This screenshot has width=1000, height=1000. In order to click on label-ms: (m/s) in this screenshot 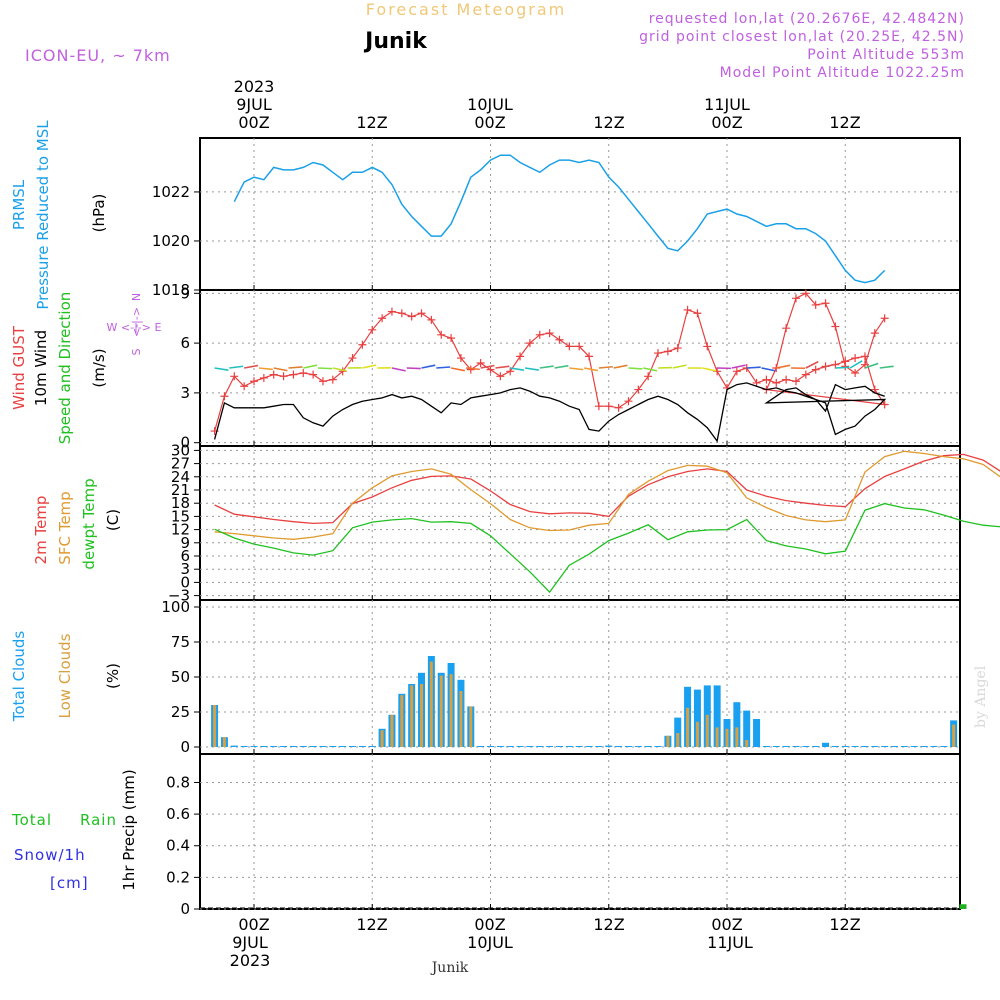, I will do `click(99, 367)`.